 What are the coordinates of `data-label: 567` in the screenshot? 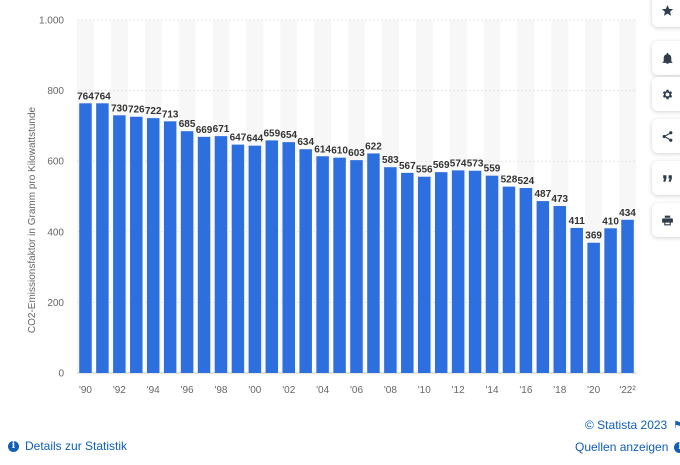 It's located at (407, 166).